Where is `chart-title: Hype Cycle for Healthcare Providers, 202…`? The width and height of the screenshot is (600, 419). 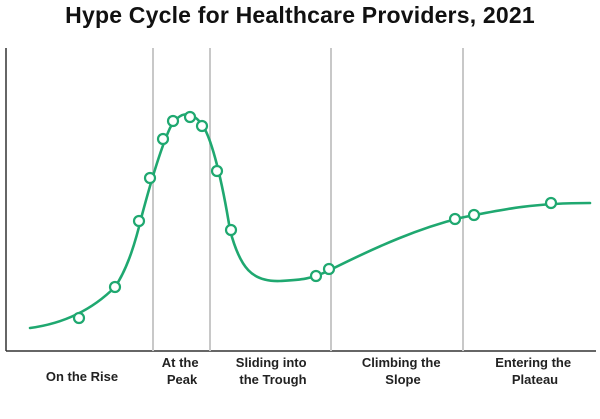 chart-title: Hype Cycle for Healthcare Providers, 202… is located at coordinates (300, 15).